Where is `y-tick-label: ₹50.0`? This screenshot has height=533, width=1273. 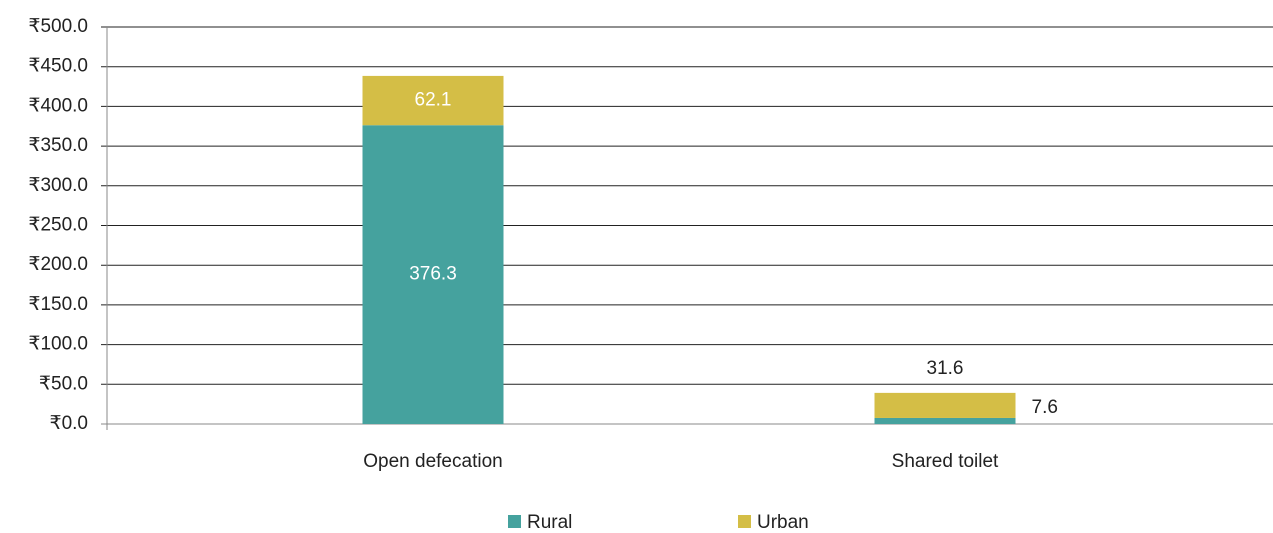
y-tick-label: ₹50.0 is located at coordinates (63, 383).